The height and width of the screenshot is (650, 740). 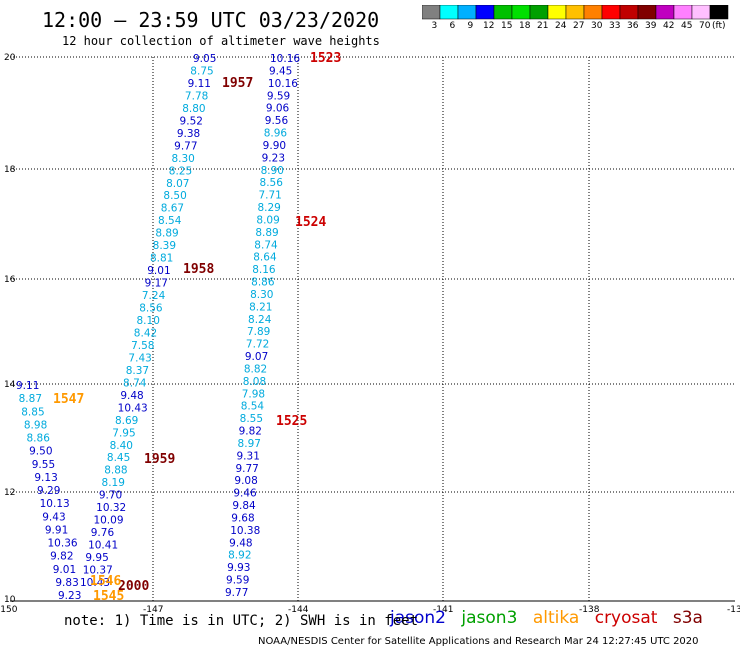 I want to click on x-tick-label: -141, so click(x=443, y=610).